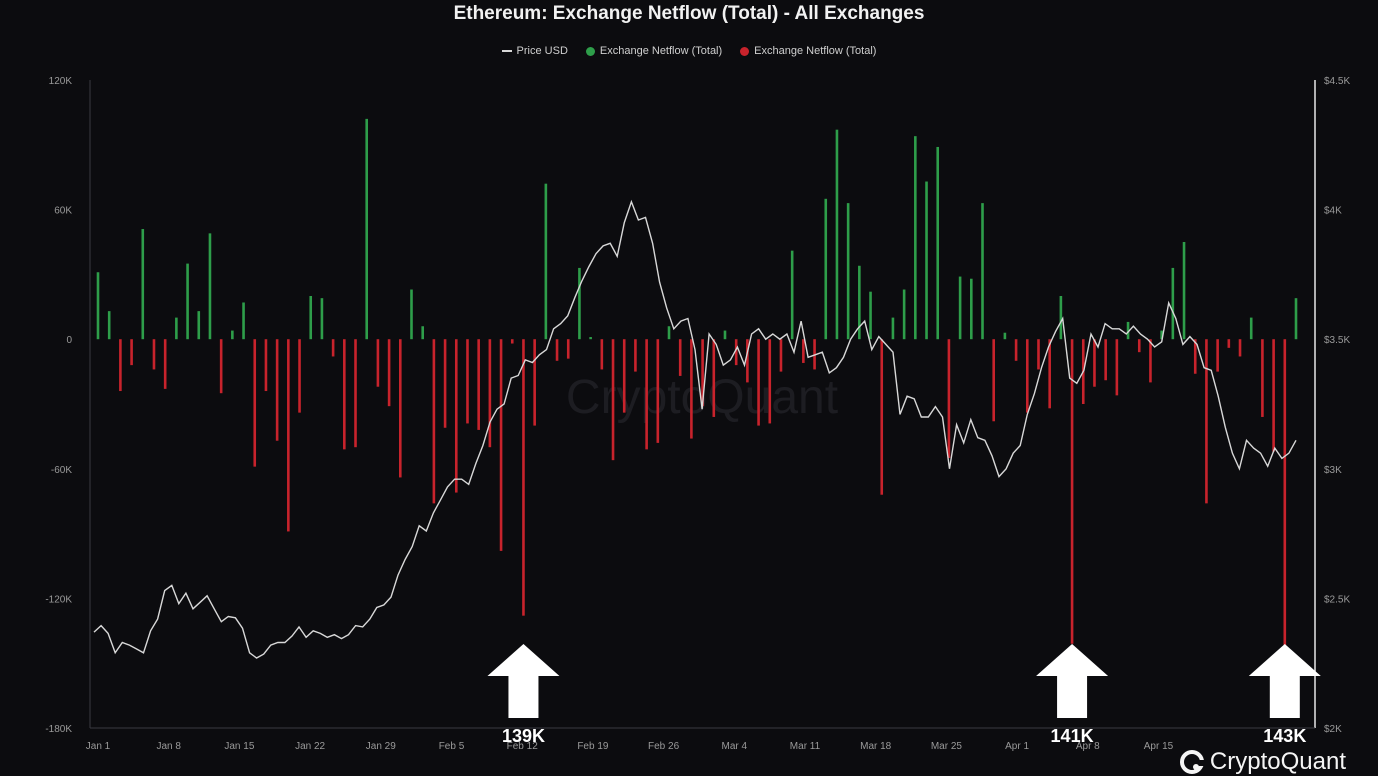 Image resolution: width=1378 pixels, height=776 pixels. What do you see at coordinates (239, 746) in the screenshot?
I see `x-tick-label: Jan 15` at bounding box center [239, 746].